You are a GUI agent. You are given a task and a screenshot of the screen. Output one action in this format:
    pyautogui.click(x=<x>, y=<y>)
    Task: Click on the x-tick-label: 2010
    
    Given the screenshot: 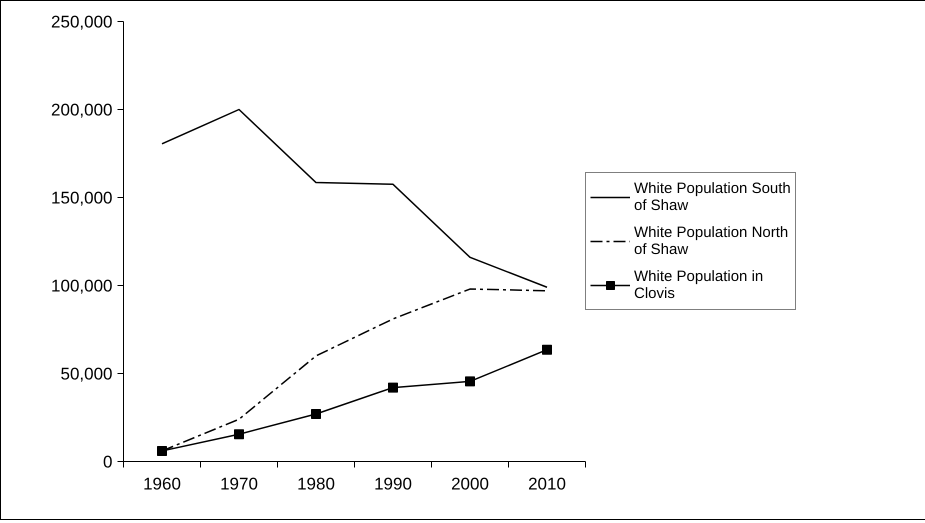 What is the action you would take?
    pyautogui.click(x=547, y=484)
    